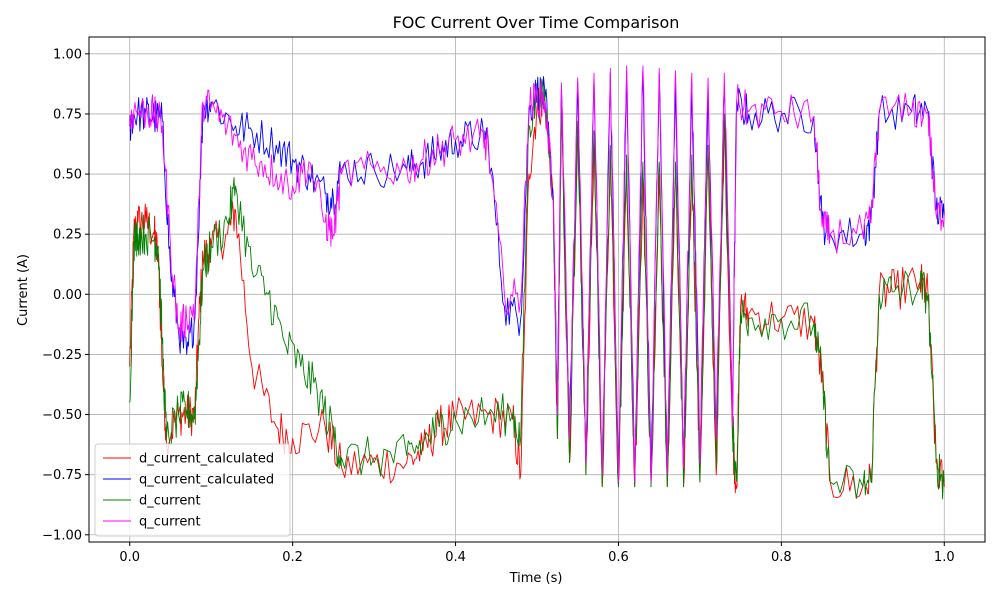 This screenshot has height=600, width=1000. I want to click on legend-label: d_current, so click(170, 501).